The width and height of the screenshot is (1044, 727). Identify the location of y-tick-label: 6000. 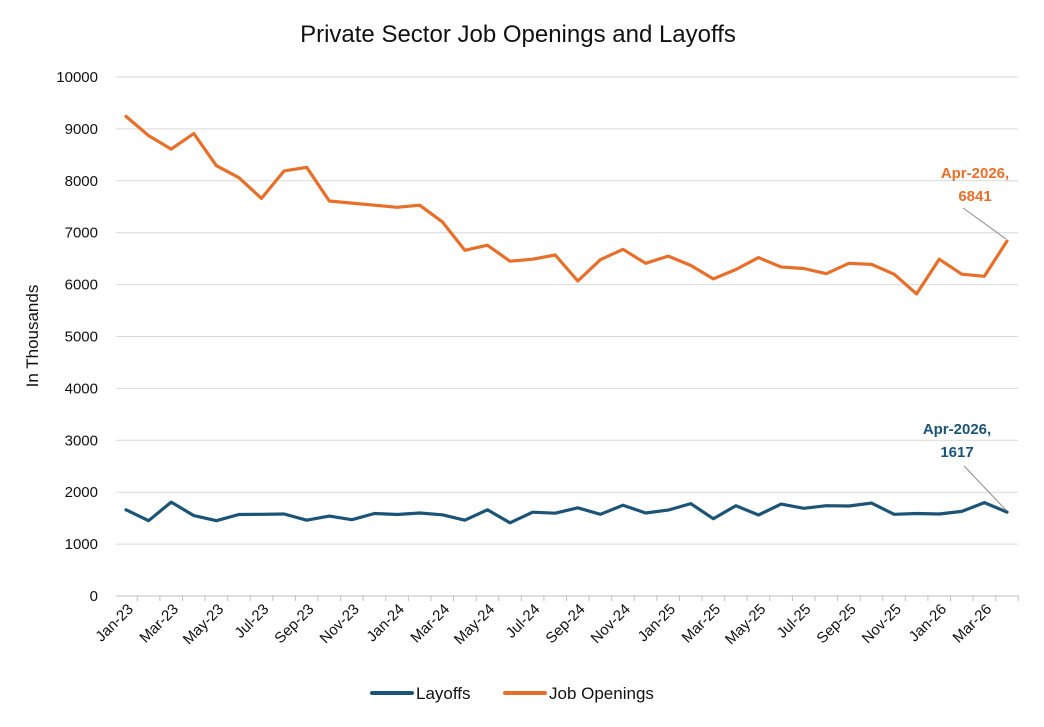
(81, 285).